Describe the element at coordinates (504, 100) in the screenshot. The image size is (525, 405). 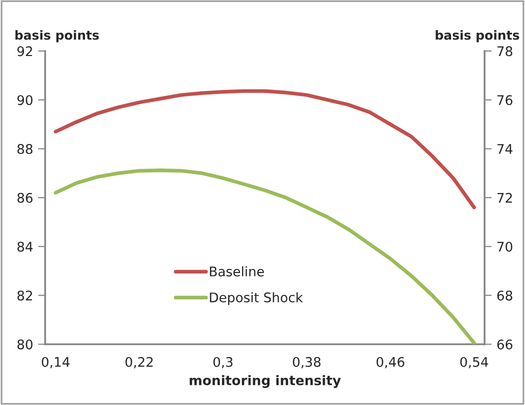
I see `y2-tick-label: 76` at that location.